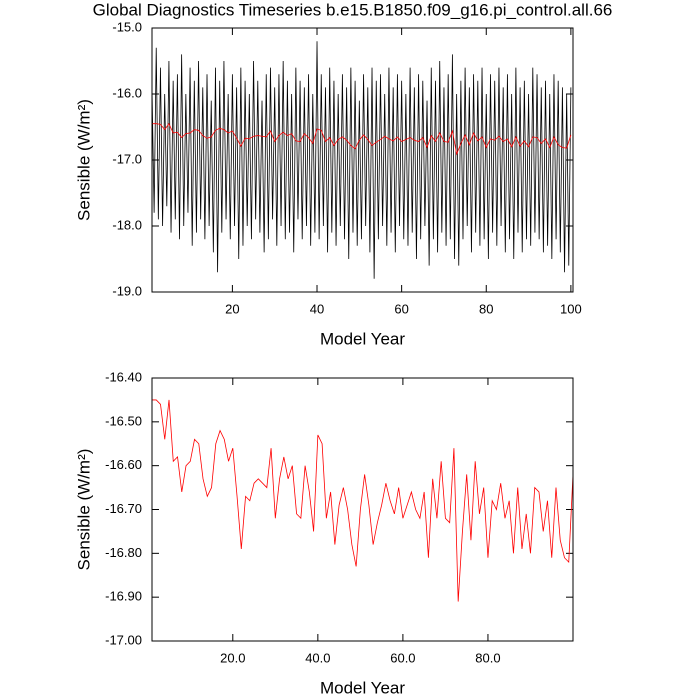 Image resolution: width=700 pixels, height=700 pixels. I want to click on x-tick-label: 80, so click(486, 308).